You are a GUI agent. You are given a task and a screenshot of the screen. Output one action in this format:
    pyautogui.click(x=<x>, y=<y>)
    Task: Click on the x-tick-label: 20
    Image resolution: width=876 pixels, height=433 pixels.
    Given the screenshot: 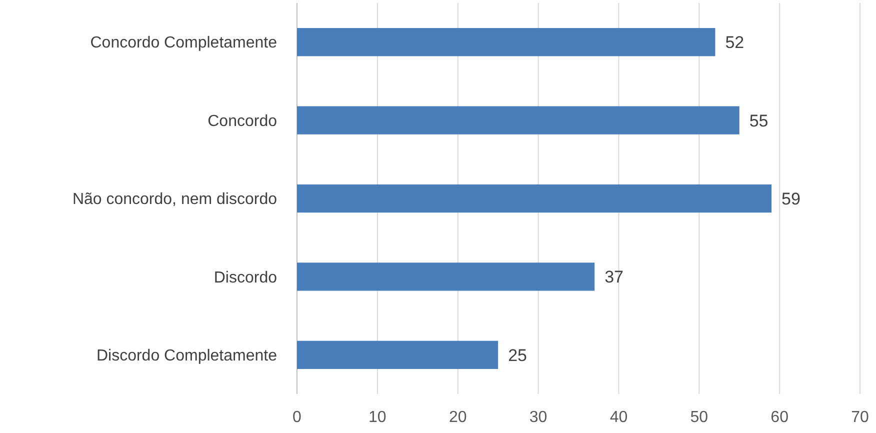 What is the action you would take?
    pyautogui.click(x=457, y=417)
    